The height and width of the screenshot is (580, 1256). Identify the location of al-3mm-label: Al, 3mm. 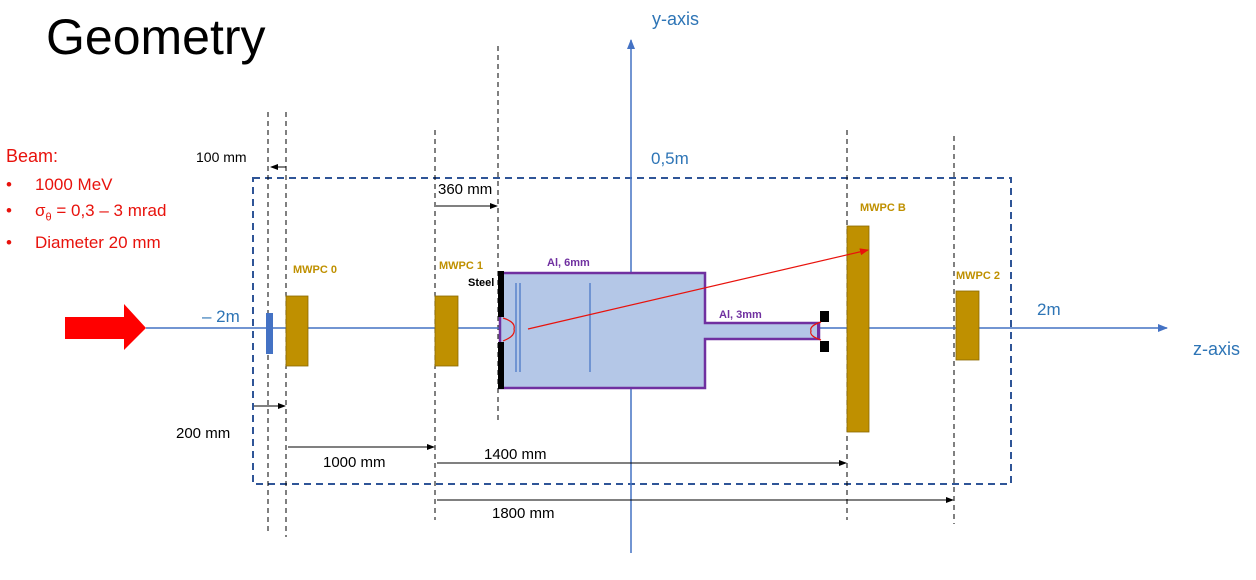
(740, 315).